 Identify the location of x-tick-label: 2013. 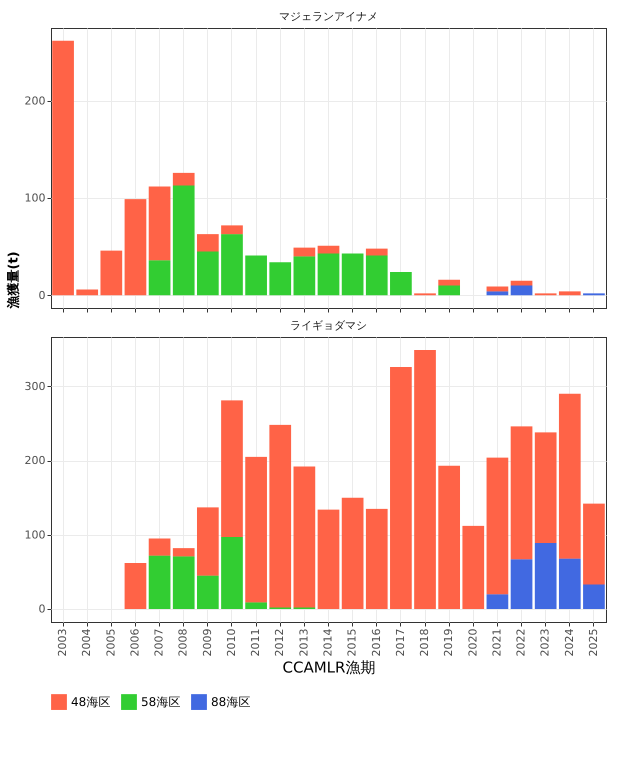
(303, 642).